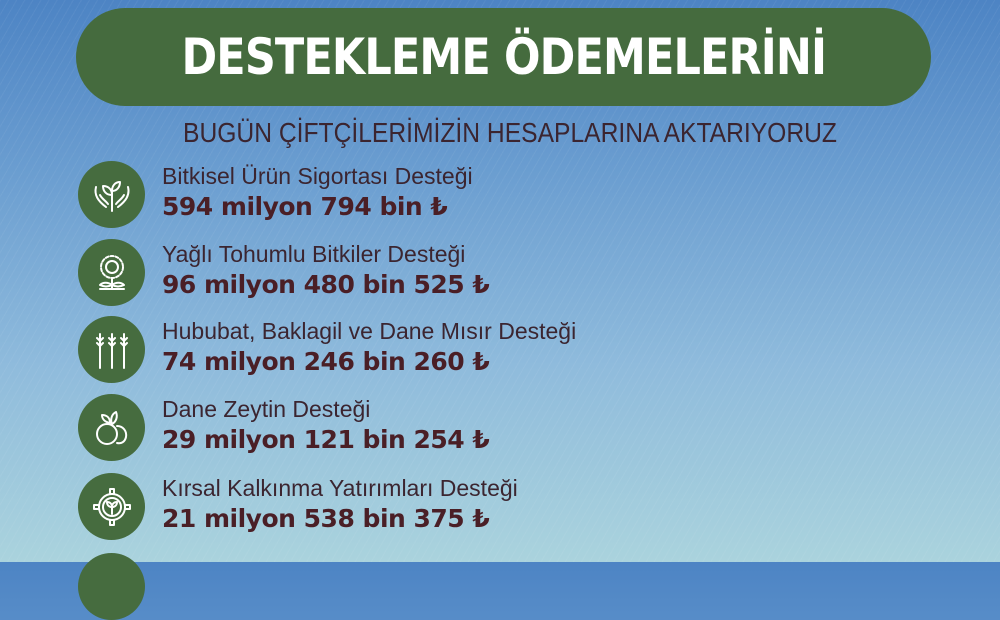  Describe the element at coordinates (326, 439) in the screenshot. I see `item-amount: 29 milyon 121 bin 254 ₺` at that location.